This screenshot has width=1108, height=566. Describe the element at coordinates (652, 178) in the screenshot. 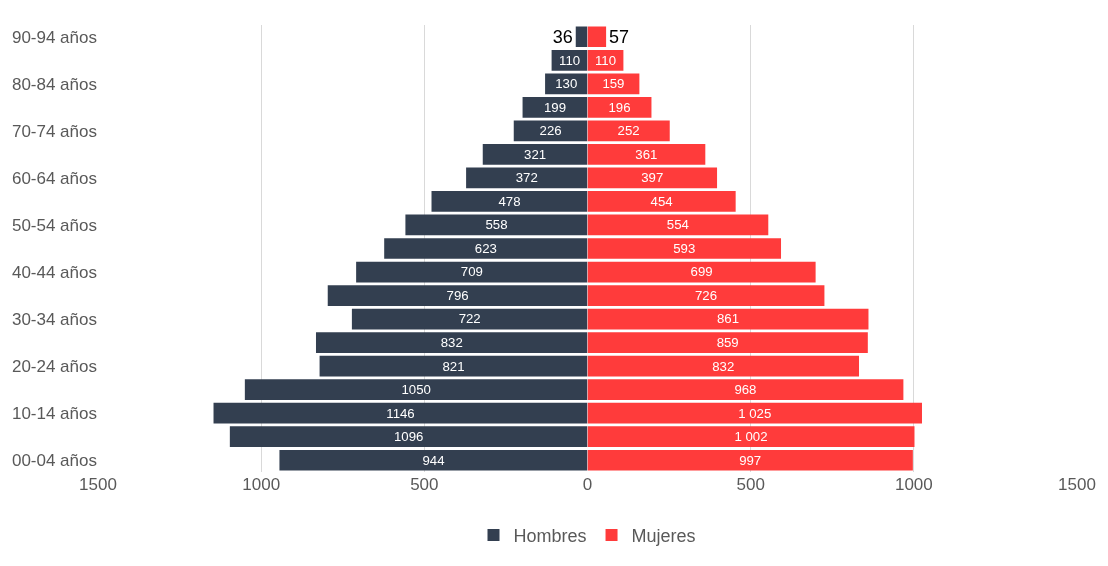

I see `data-label: 397` at that location.